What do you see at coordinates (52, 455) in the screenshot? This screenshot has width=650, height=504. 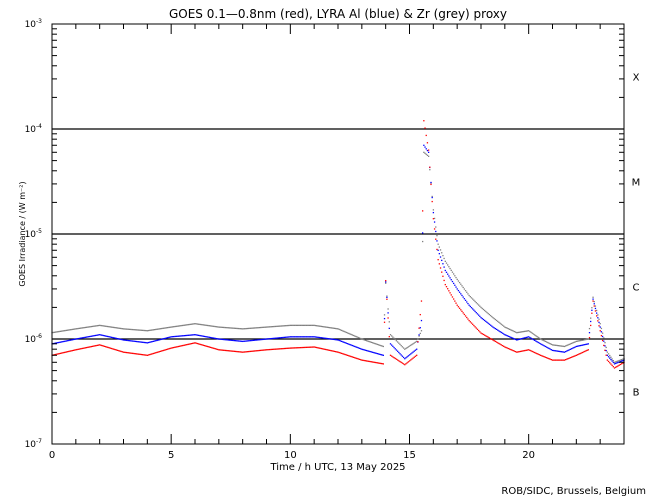 I see `x-tick-label: 0` at bounding box center [52, 455].